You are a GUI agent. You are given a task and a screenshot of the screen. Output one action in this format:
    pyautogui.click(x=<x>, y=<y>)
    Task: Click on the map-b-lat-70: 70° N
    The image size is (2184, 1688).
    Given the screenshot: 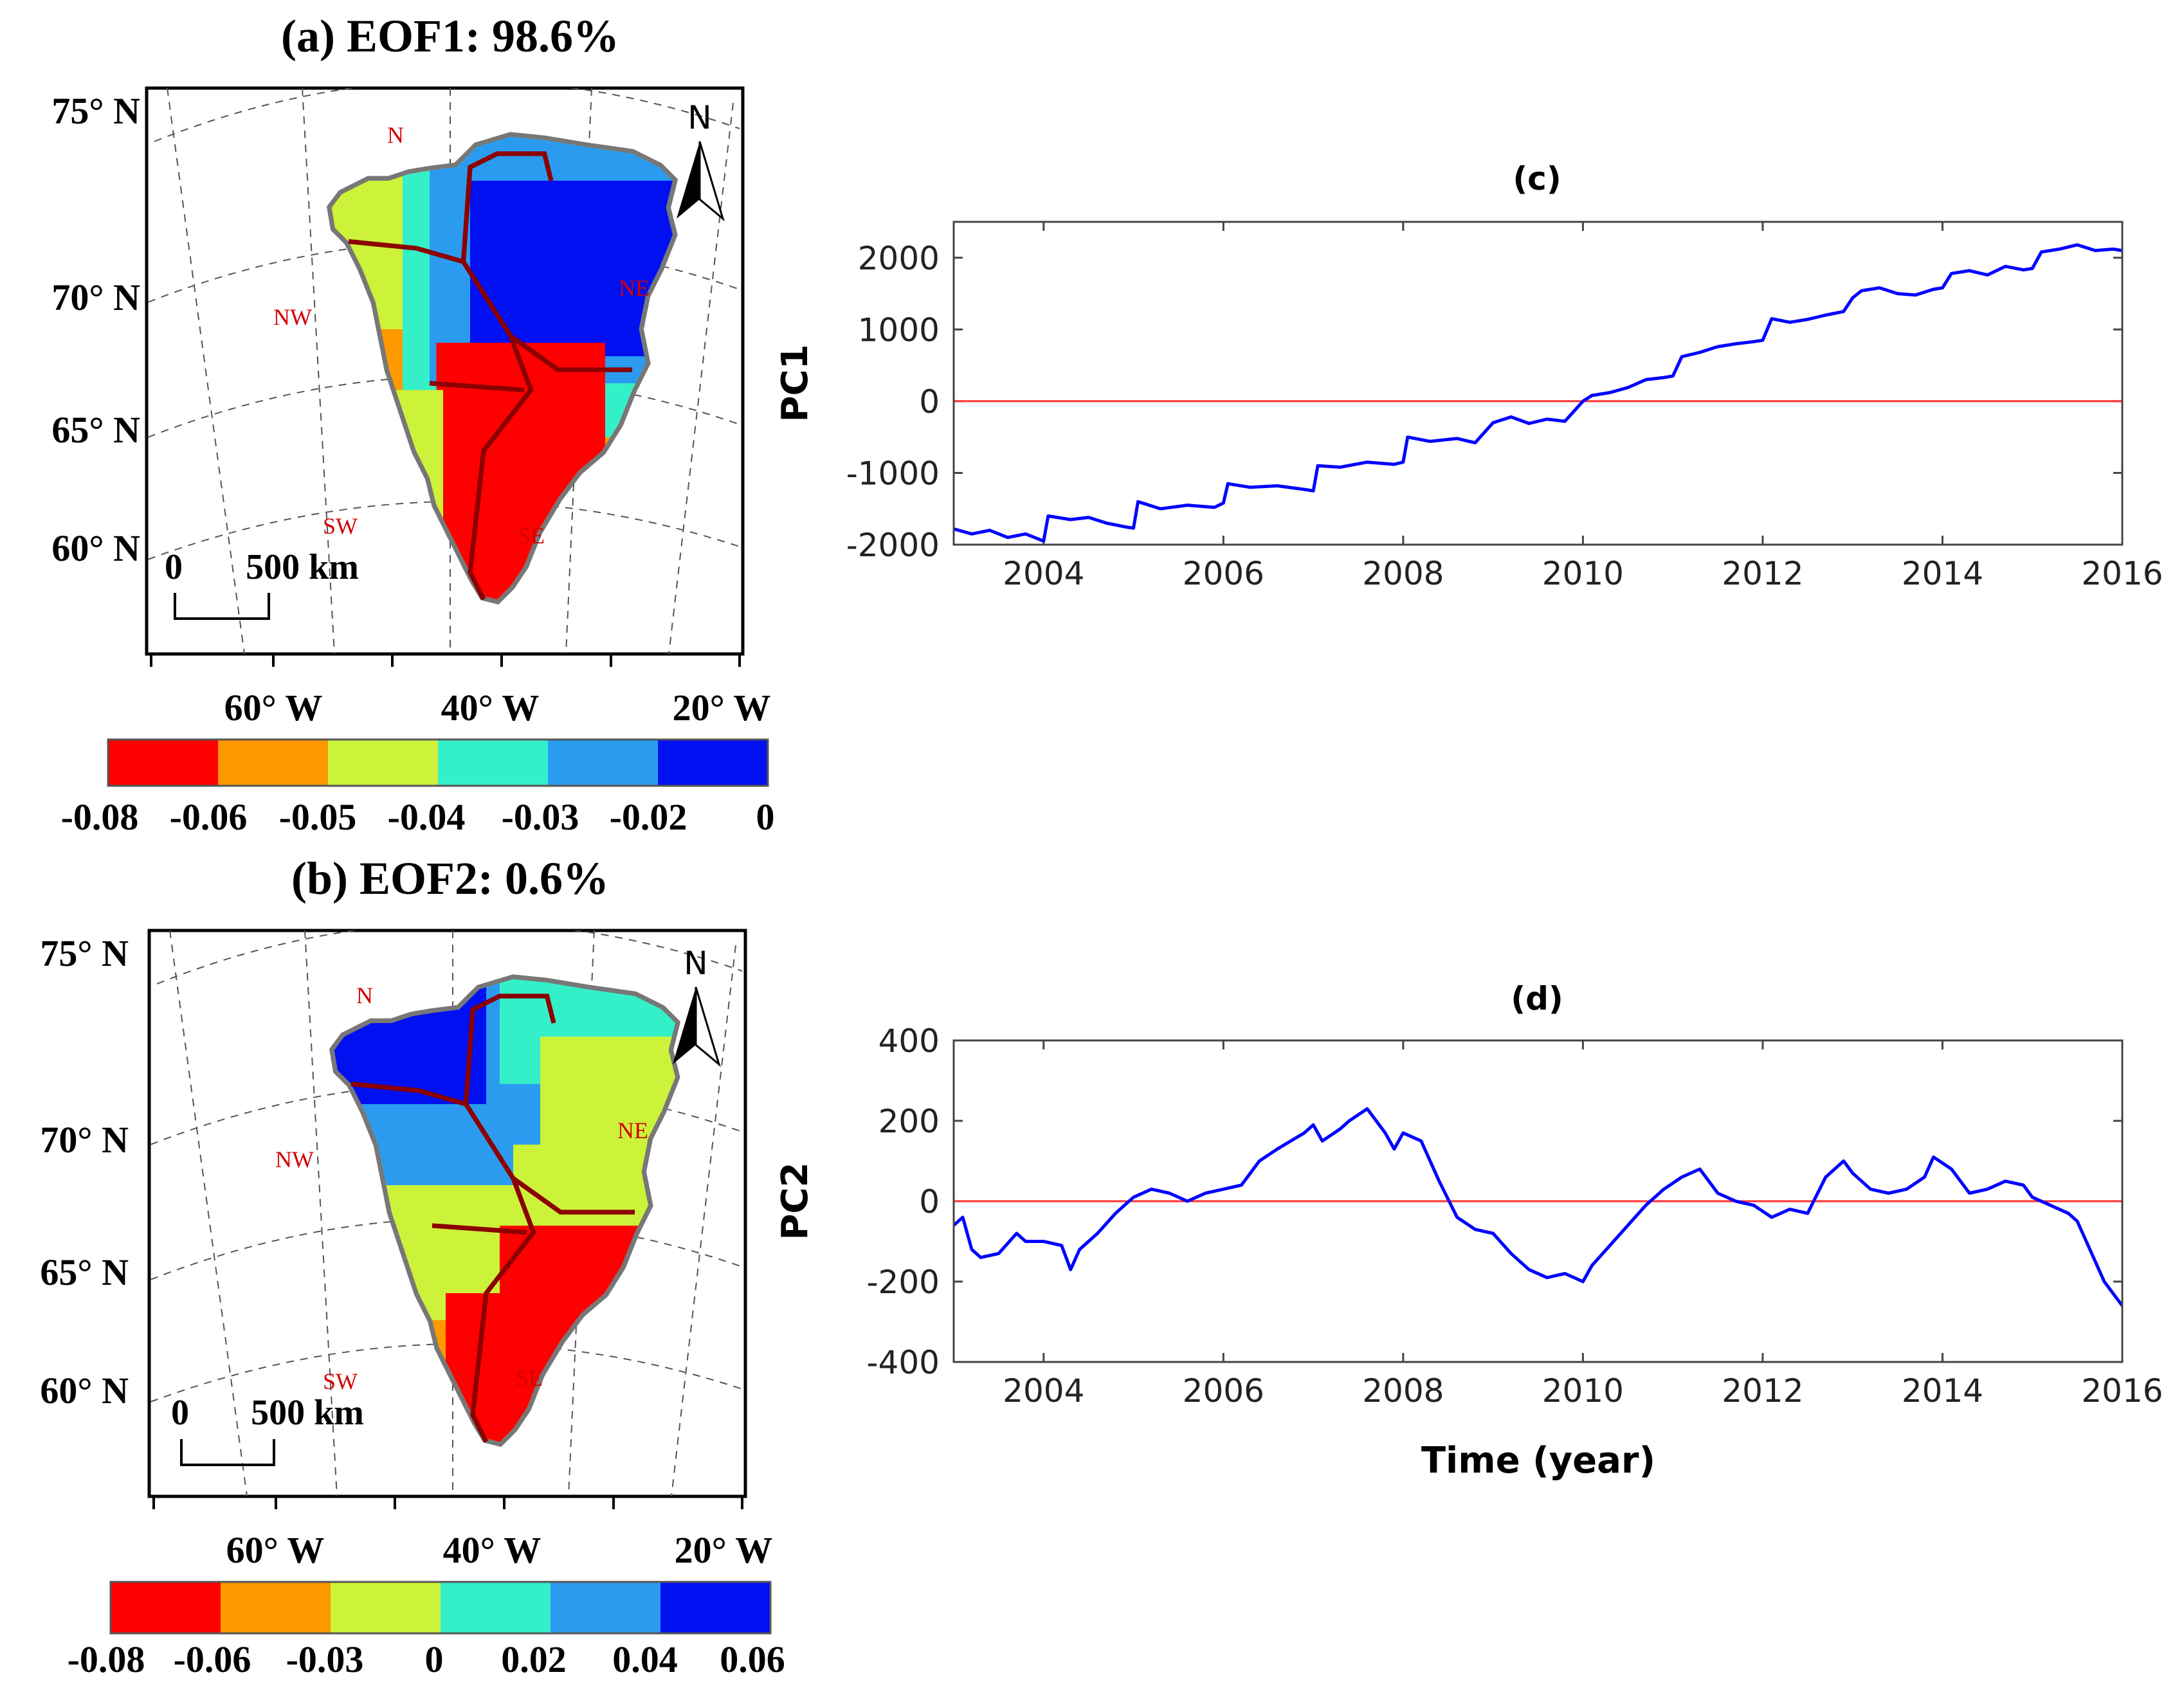 What is the action you would take?
    pyautogui.click(x=84, y=1140)
    